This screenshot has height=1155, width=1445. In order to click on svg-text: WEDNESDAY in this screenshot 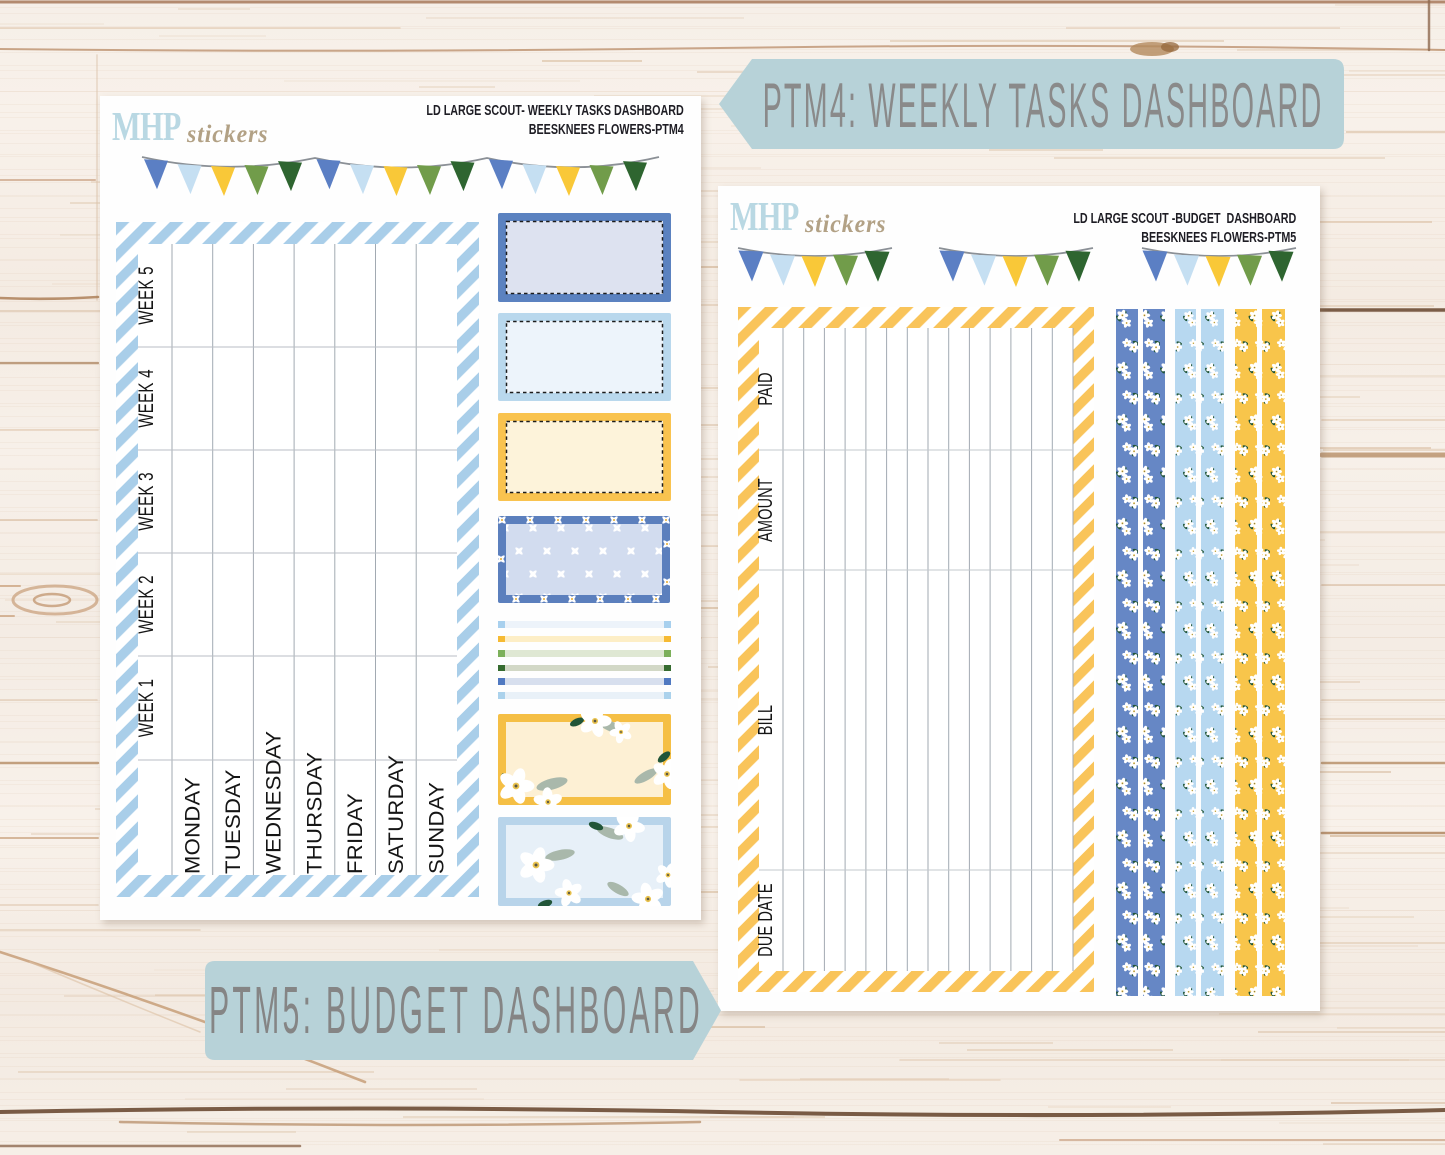, I will do `click(273, 802)`.